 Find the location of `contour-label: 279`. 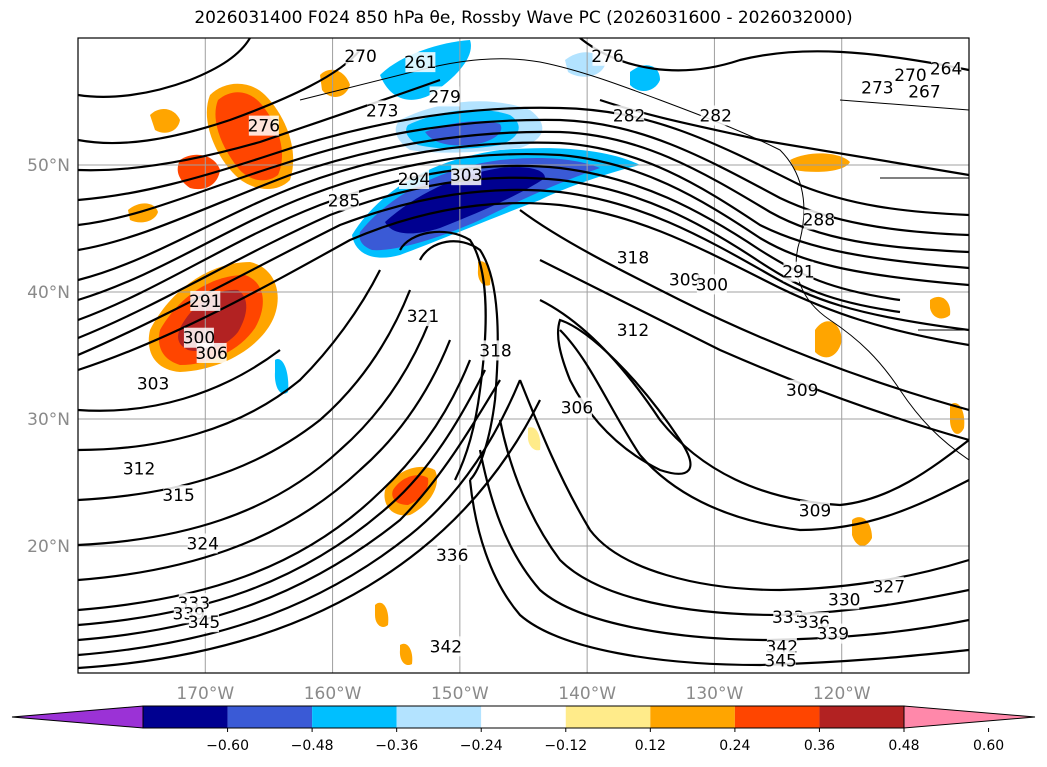

contour-label: 279 is located at coordinates (444, 97).